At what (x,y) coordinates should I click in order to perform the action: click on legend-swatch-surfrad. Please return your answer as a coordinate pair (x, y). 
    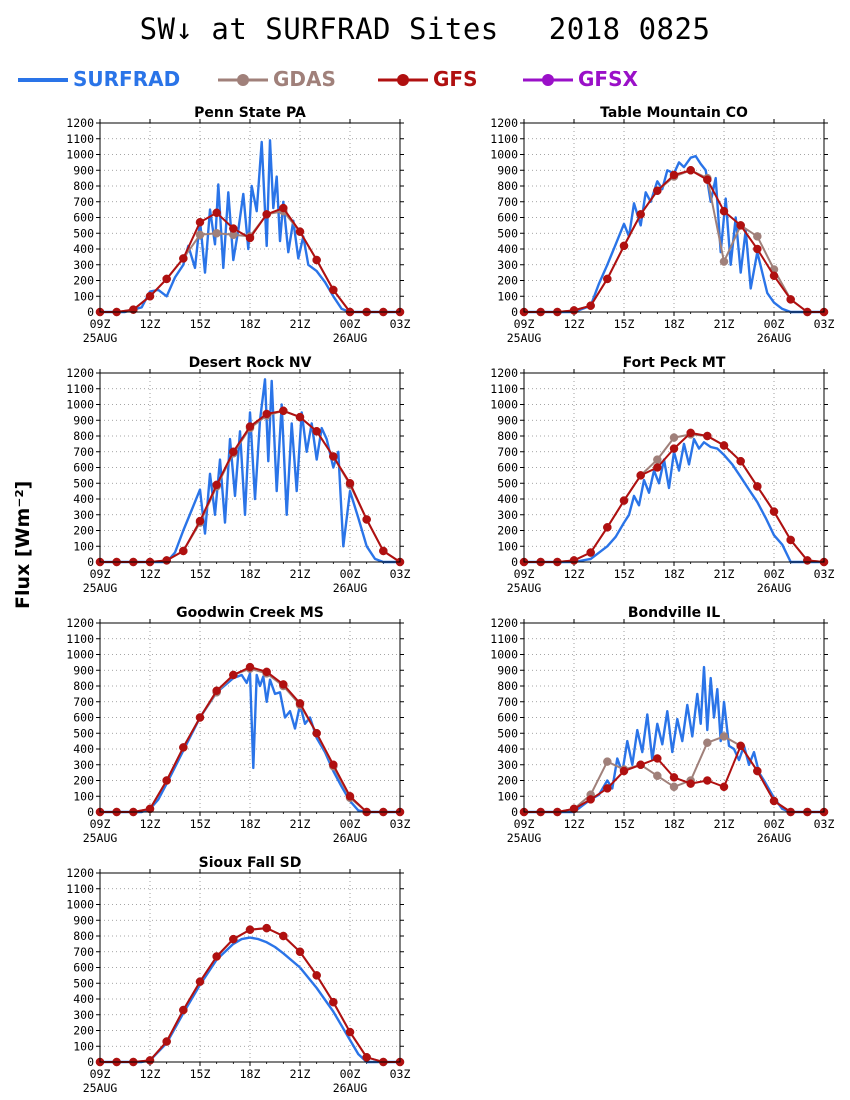
    Looking at the image, I should click on (43, 80).